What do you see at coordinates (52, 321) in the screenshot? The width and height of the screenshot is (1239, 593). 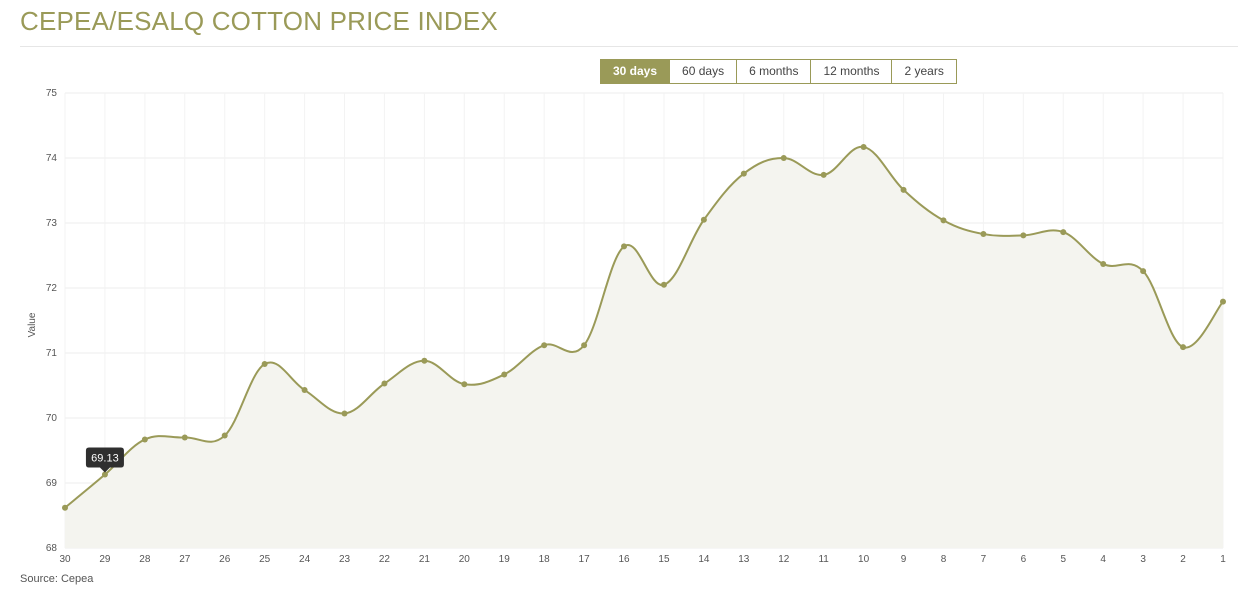 I see `y-axis-ticks: 68 69 70 71 72 73 74 75` at bounding box center [52, 321].